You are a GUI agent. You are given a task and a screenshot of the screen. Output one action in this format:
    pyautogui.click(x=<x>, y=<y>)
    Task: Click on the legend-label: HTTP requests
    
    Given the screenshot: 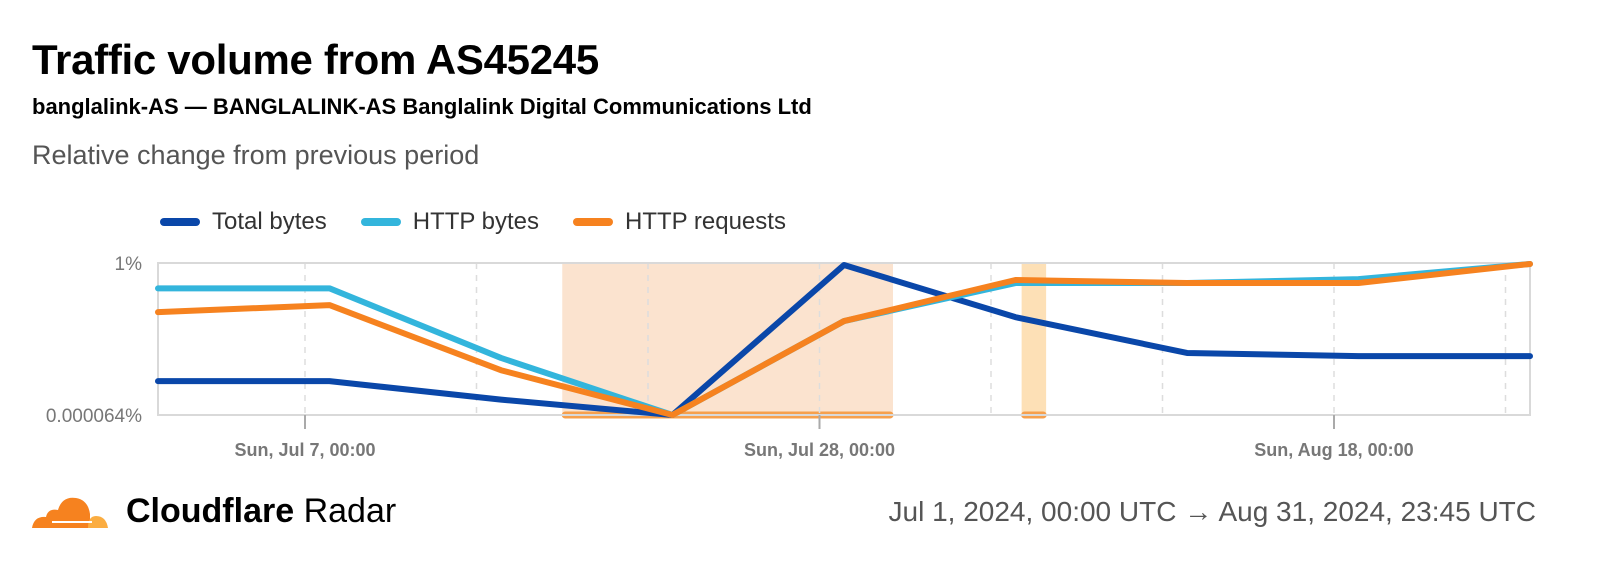 What is the action you would take?
    pyautogui.click(x=705, y=221)
    